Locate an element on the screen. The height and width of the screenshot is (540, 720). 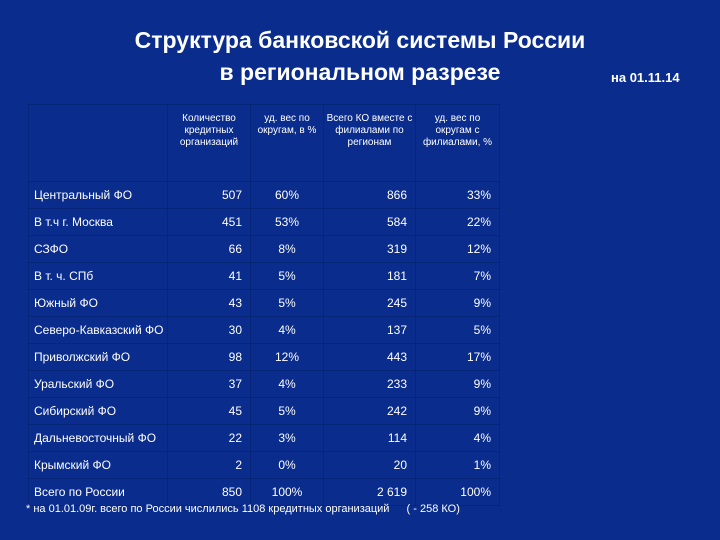
cell-share: 100% is located at coordinates (287, 492).